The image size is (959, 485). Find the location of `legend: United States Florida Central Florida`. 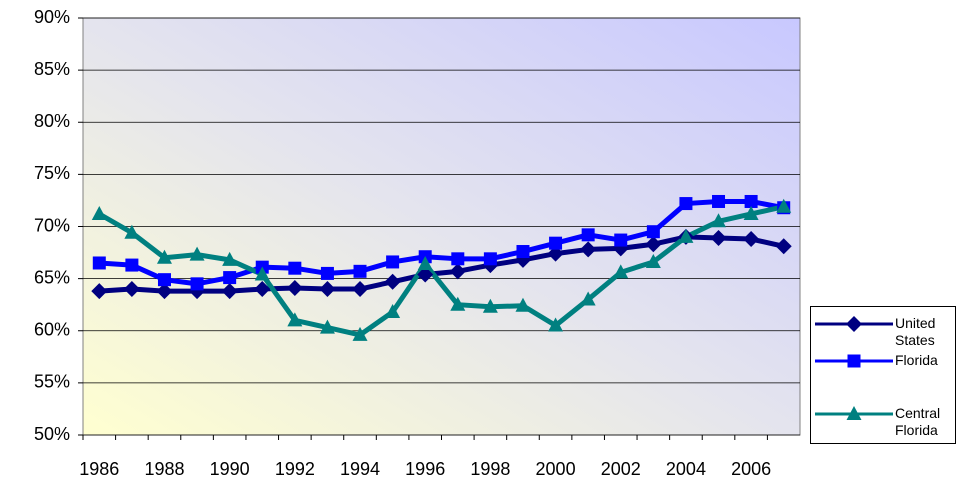

legend: United States Florida Central Florida is located at coordinates (883, 375).